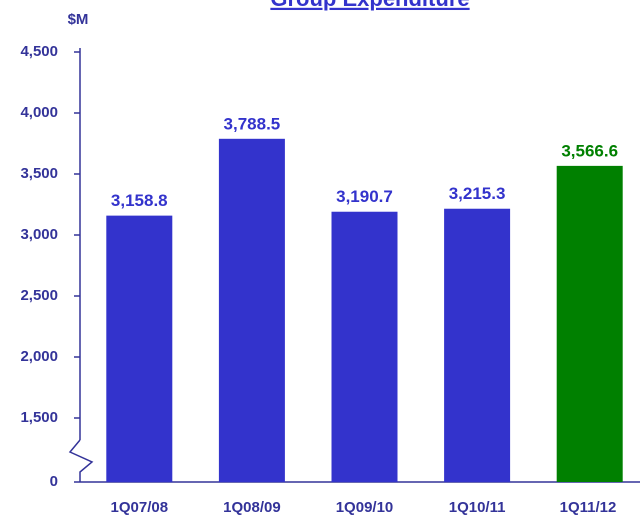 The width and height of the screenshot is (640, 520). Describe the element at coordinates (39, 173) in the screenshot. I see `y-tick-label: 3,500` at that location.